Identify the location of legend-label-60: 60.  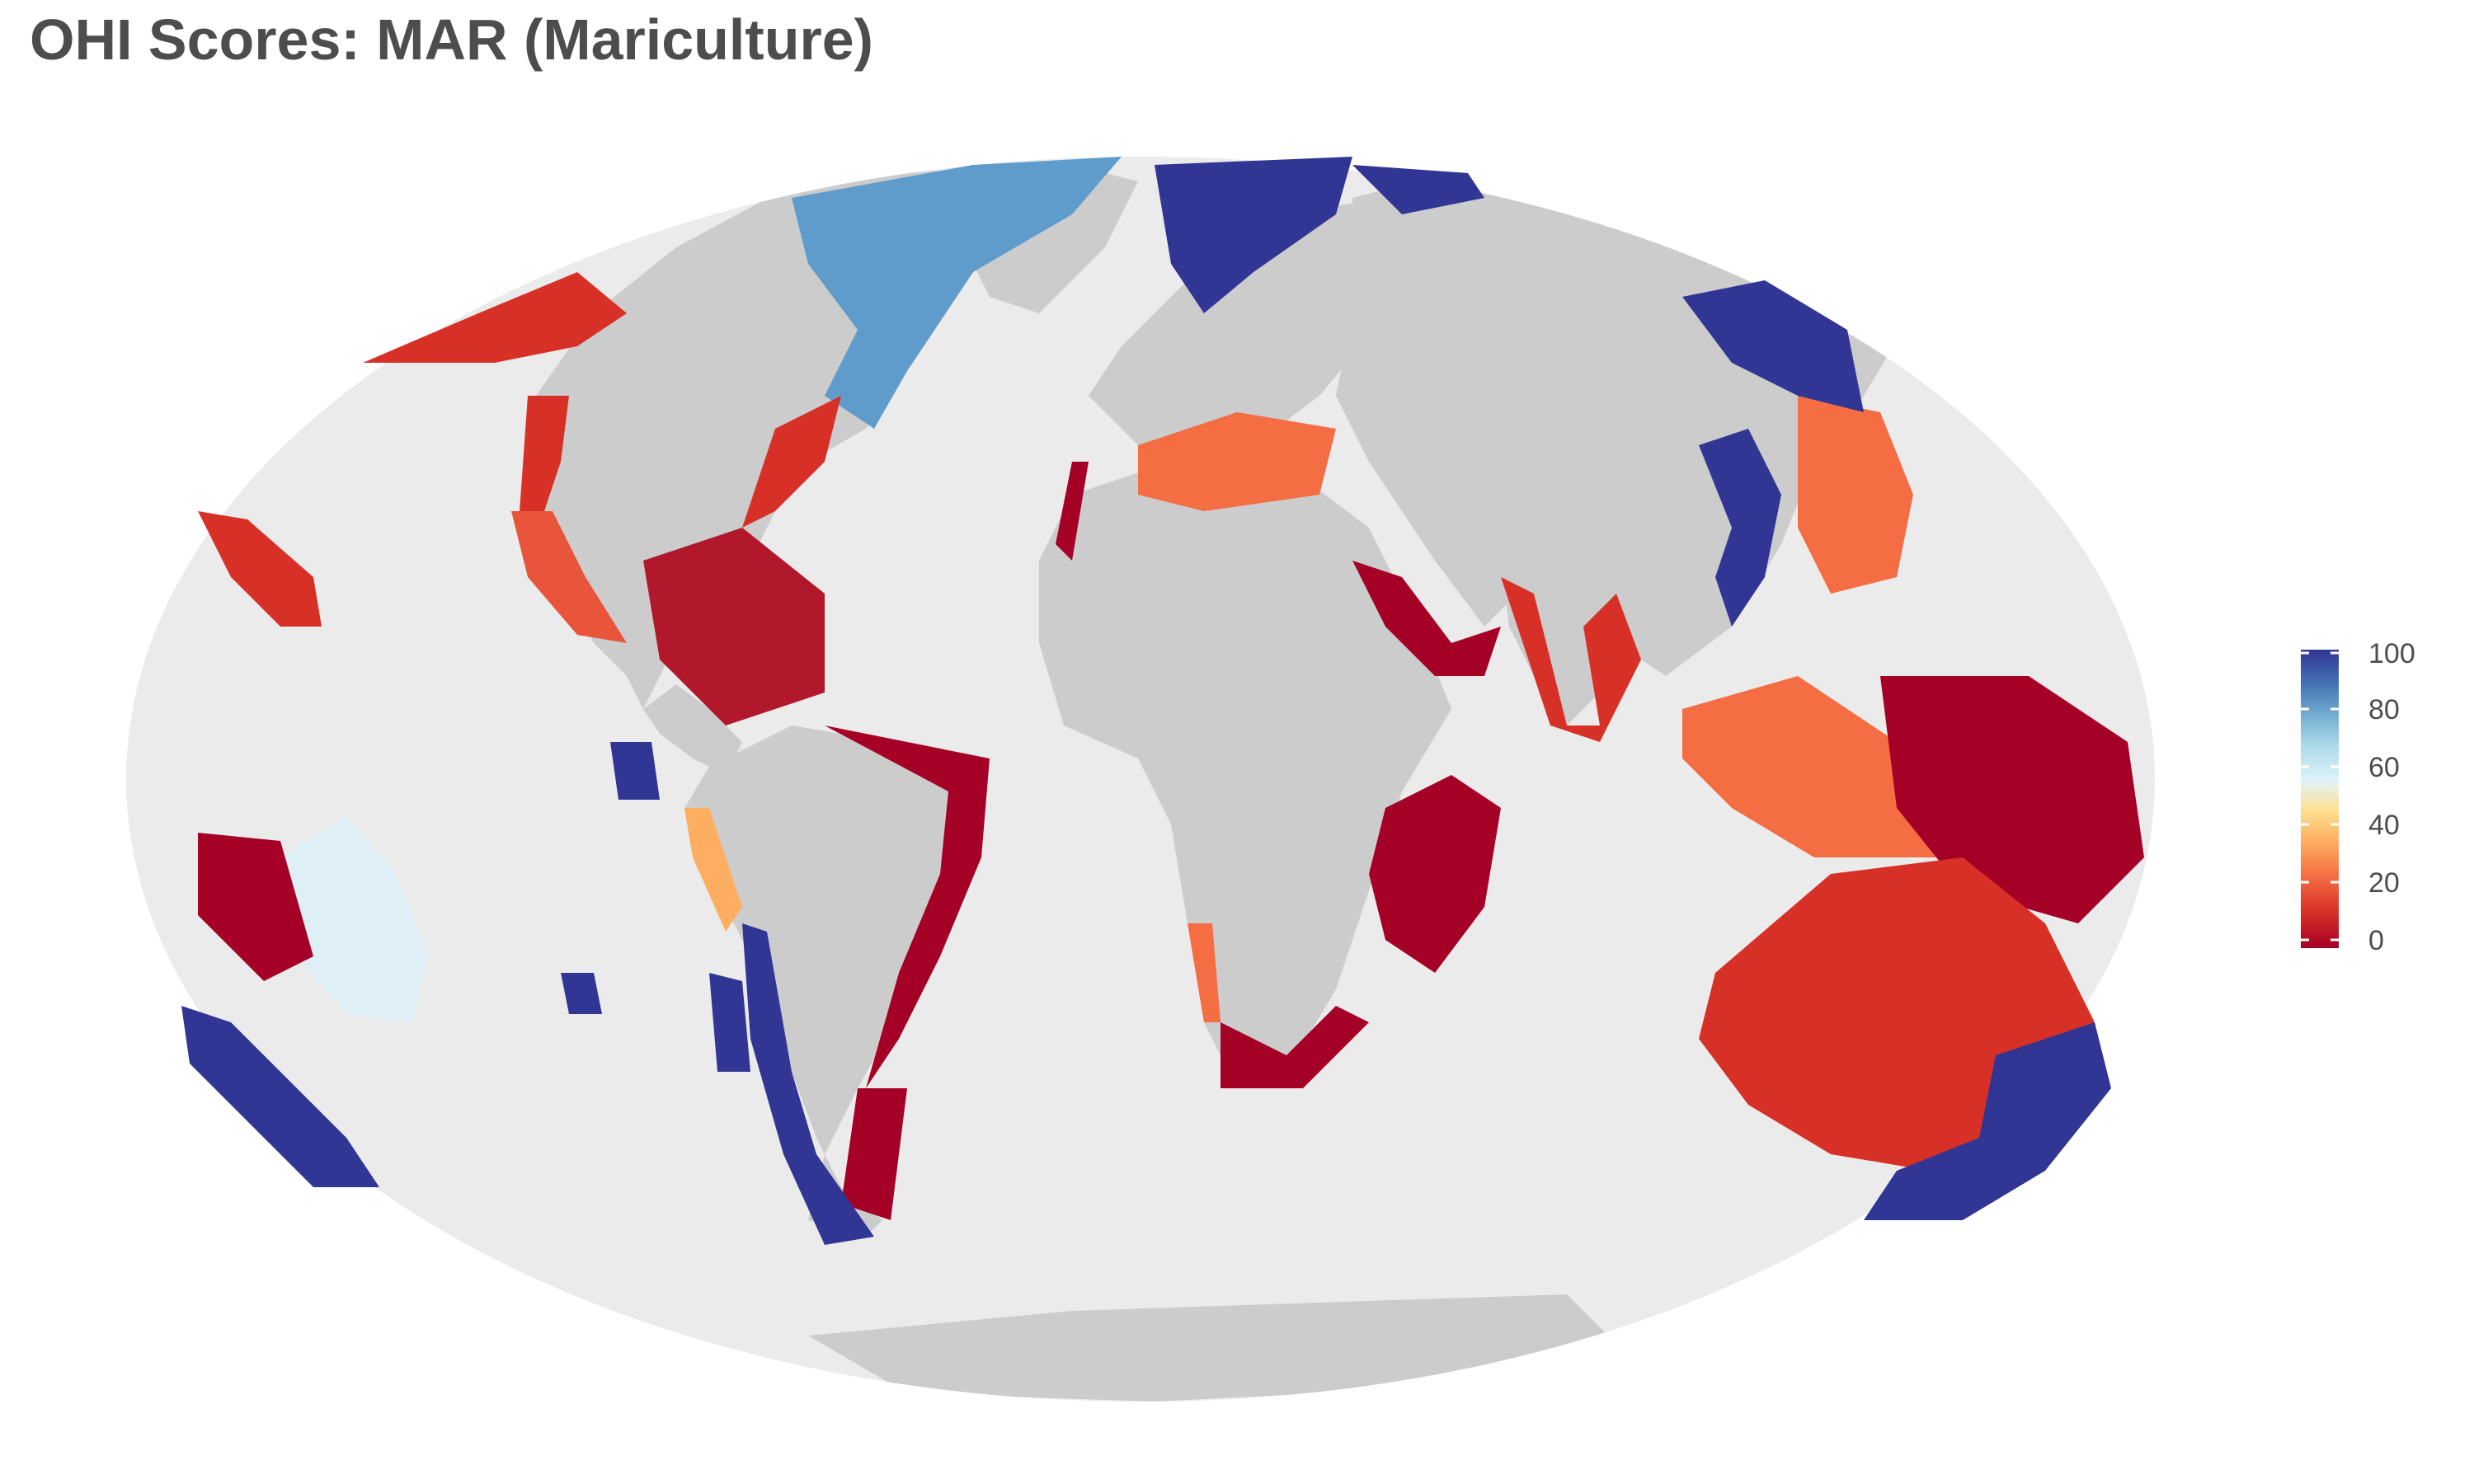
(2384, 767).